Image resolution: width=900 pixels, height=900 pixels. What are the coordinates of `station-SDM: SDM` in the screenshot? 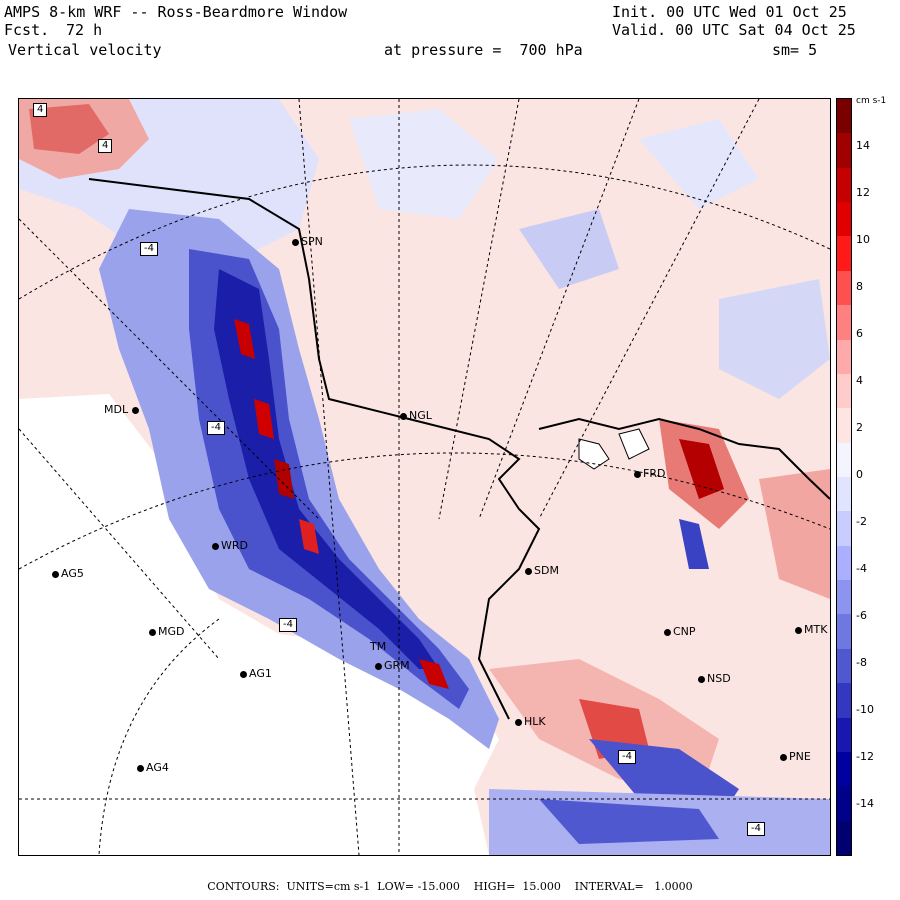 It's located at (542, 571).